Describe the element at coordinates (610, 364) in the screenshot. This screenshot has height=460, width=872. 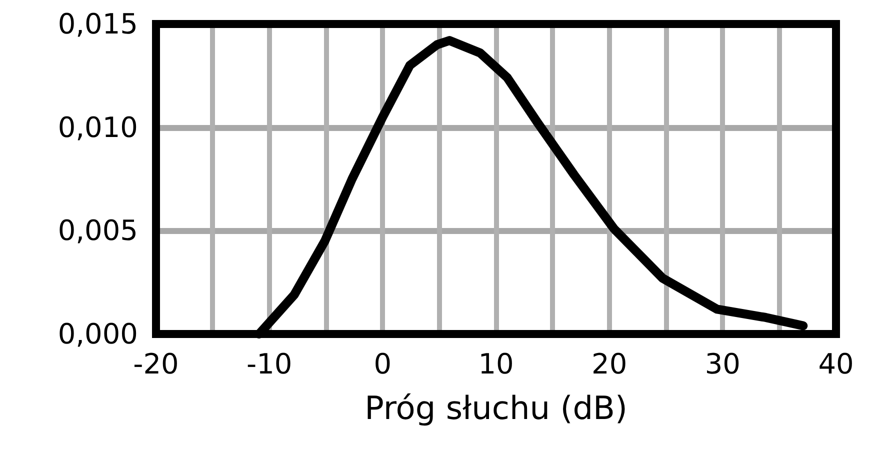
I see `x-tick-label: 20` at that location.